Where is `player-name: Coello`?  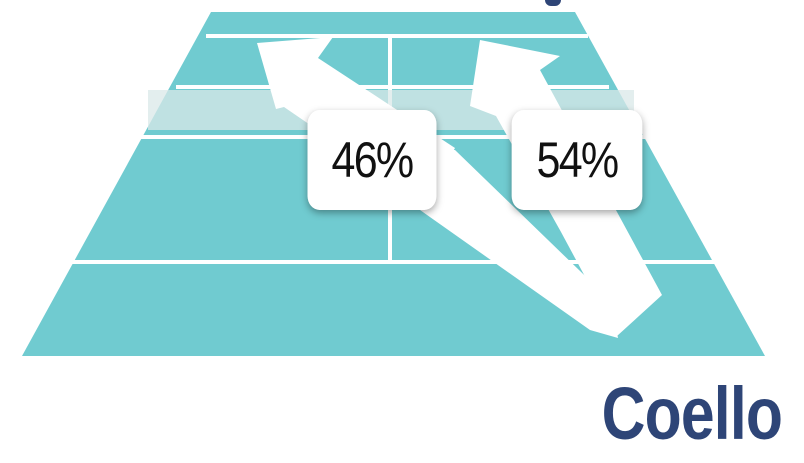 player-name: Coello is located at coordinates (691, 413).